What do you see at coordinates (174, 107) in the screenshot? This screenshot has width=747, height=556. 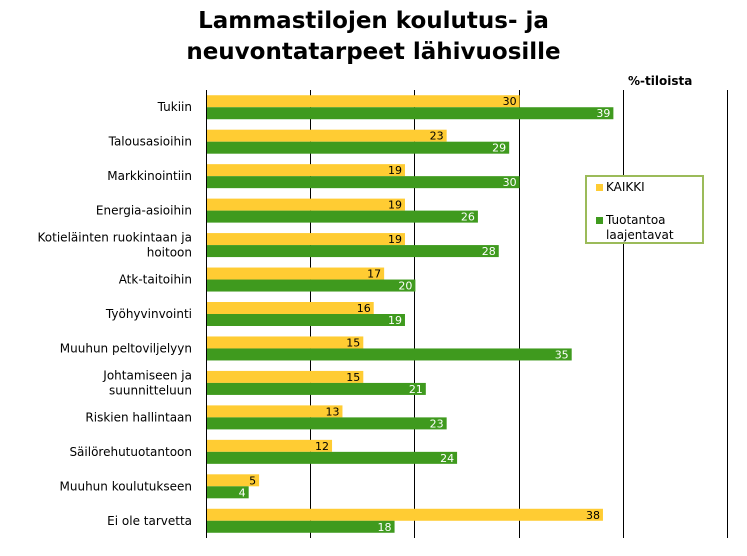 I see `category-label-tukiin: Tukiin` at bounding box center [174, 107].